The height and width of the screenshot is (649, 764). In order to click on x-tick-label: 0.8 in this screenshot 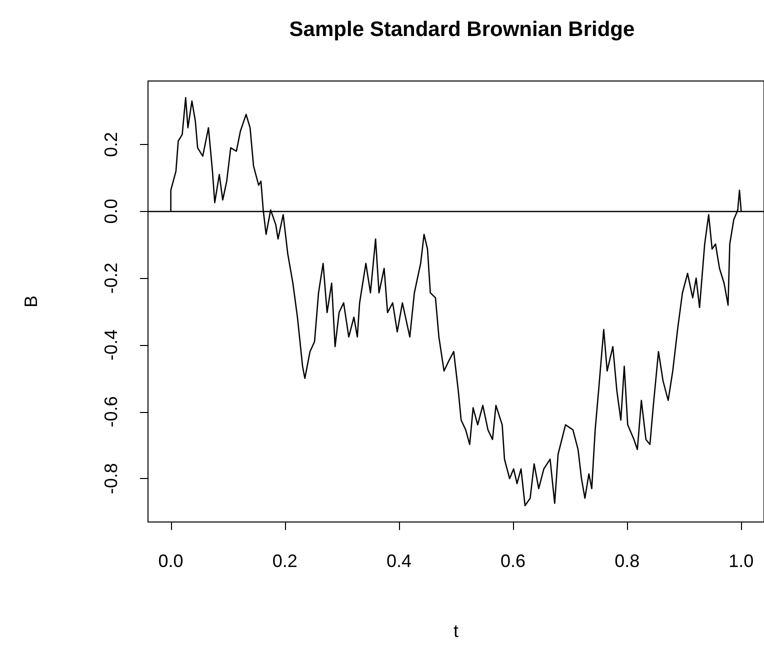, I will do `click(627, 561)`.